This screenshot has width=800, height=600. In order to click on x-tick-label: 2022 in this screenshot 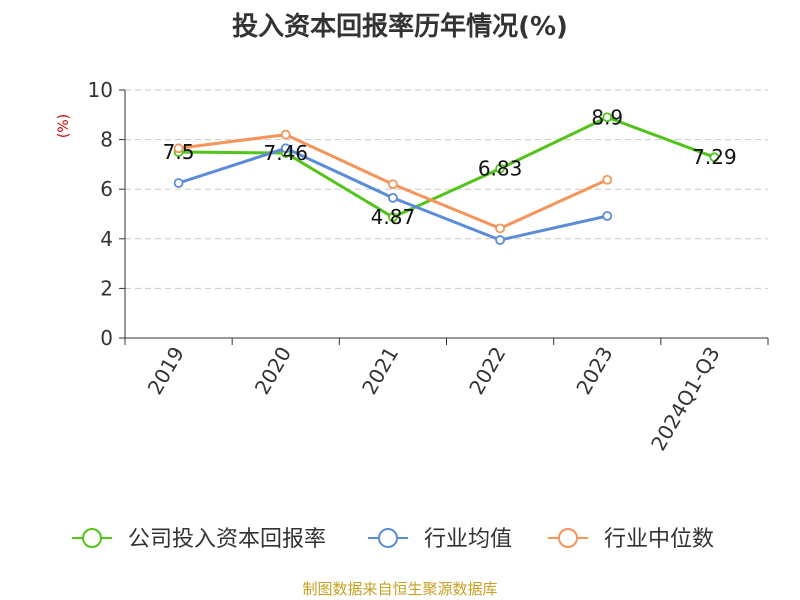, I will do `click(487, 371)`.